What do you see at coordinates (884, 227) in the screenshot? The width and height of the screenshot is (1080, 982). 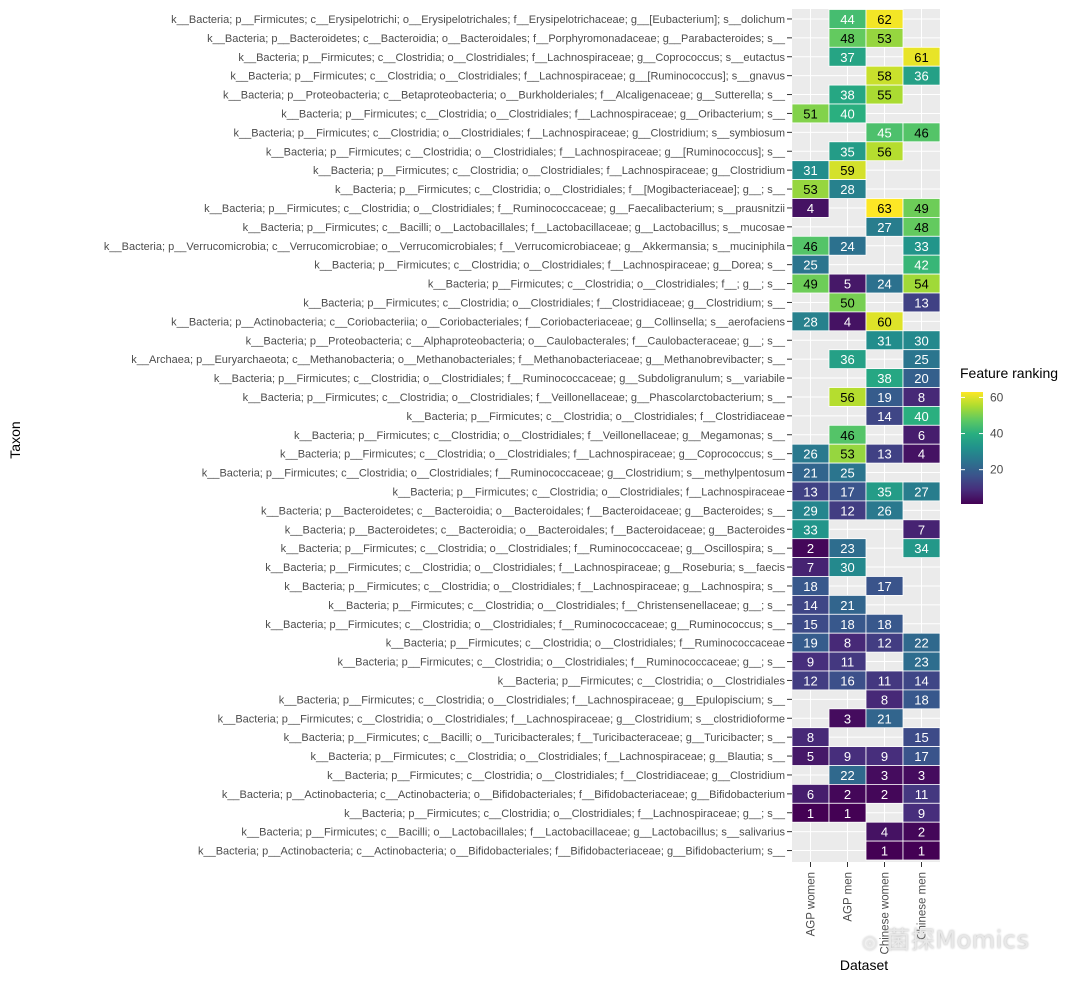 I see `tile-value-label: 27` at bounding box center [884, 227].